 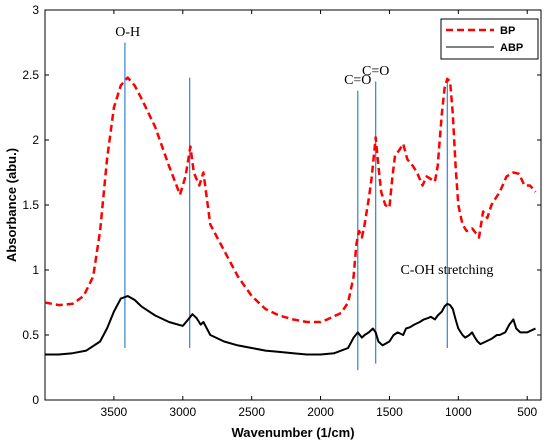 What do you see at coordinates (527, 412) in the screenshot?
I see `x-tick-label: 500` at bounding box center [527, 412].